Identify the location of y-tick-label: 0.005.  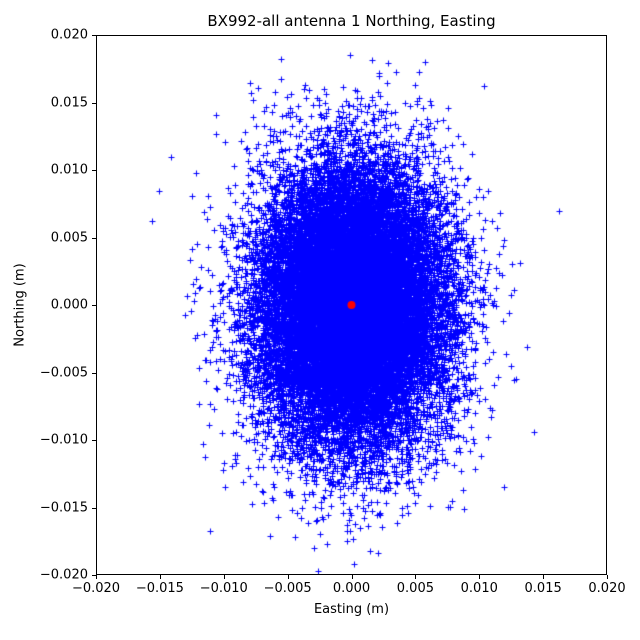
(69, 237).